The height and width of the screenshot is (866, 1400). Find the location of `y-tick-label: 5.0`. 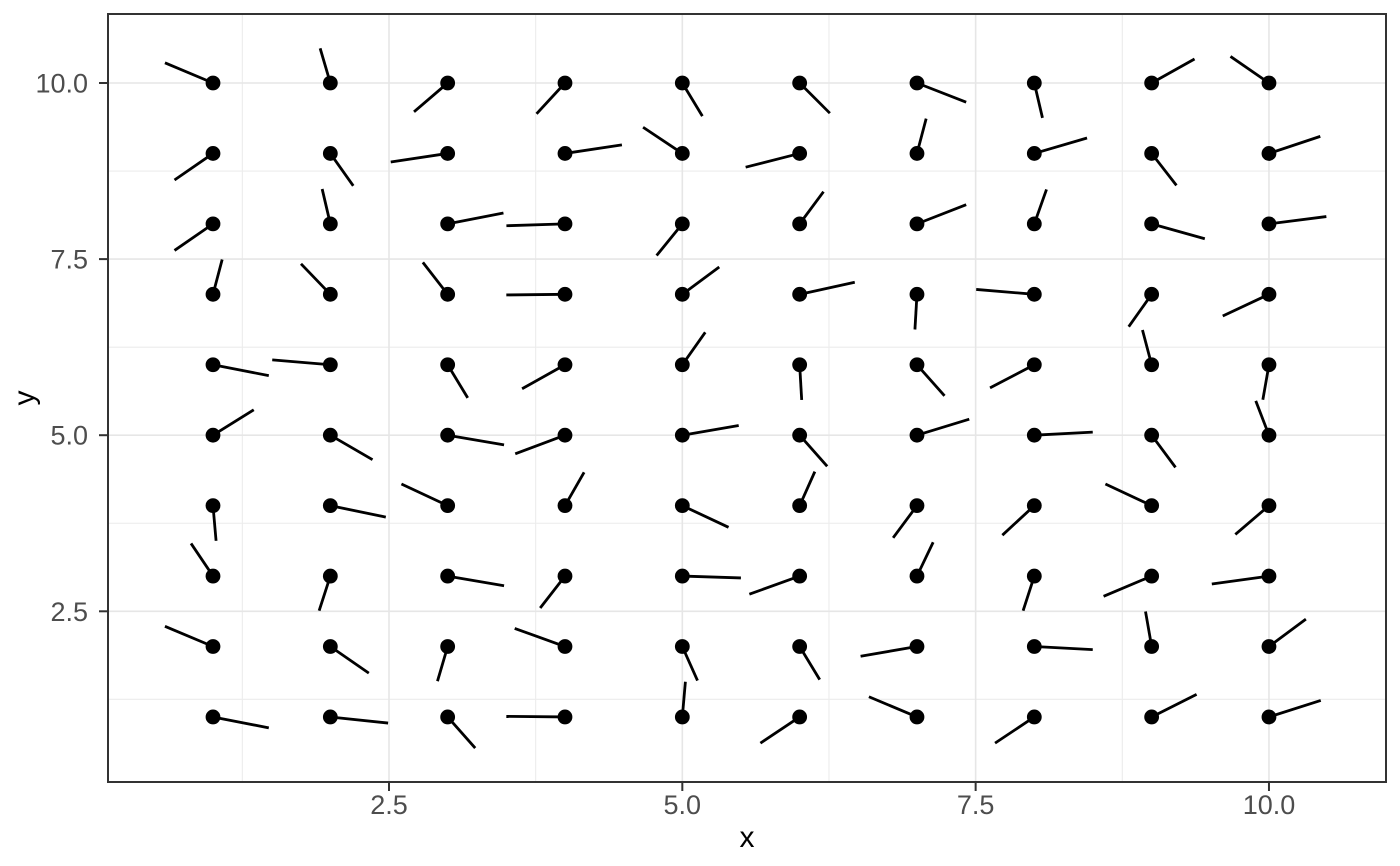

y-tick-label: 5.0 is located at coordinates (69, 436).